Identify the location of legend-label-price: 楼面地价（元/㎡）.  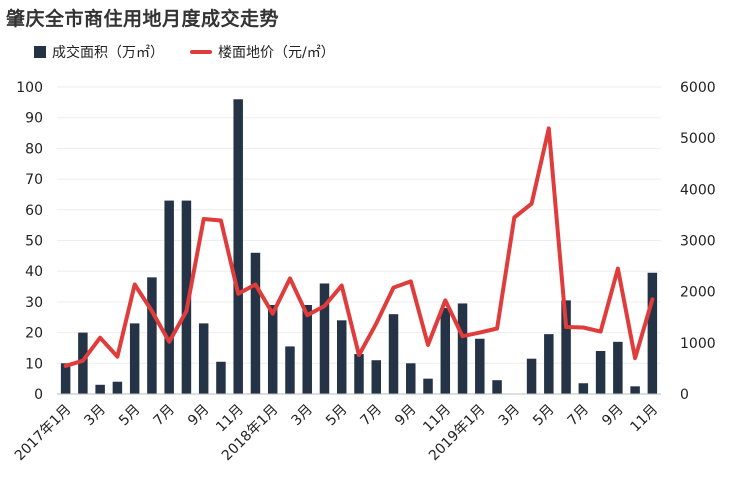
(276, 53).